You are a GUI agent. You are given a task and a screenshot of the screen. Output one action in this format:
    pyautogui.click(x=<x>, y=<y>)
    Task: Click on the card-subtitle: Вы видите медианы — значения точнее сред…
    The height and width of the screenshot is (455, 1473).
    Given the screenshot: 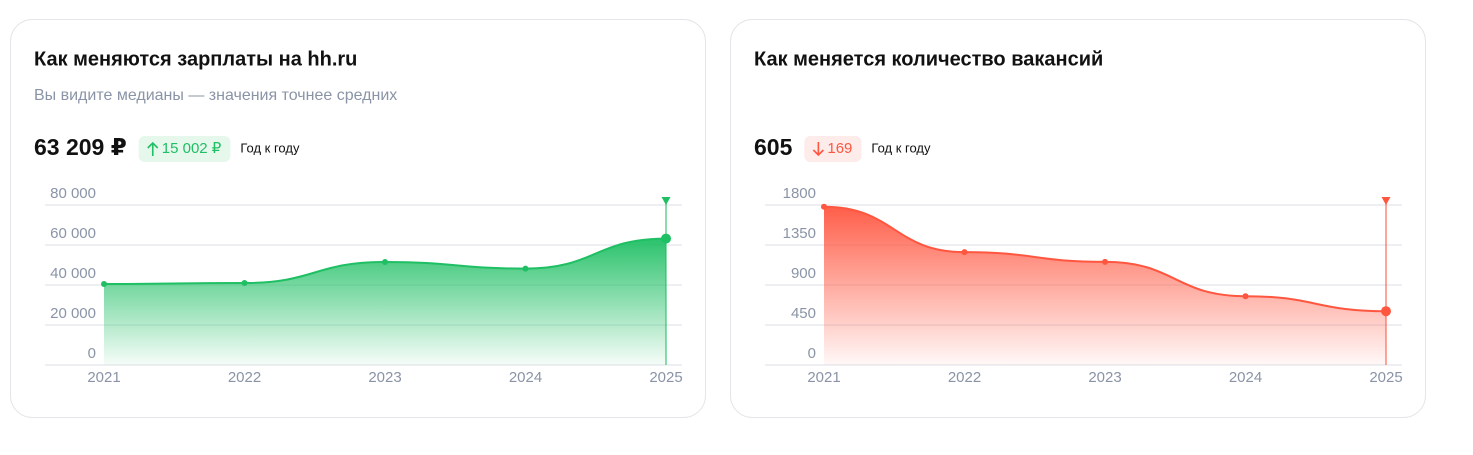 What is the action you would take?
    pyautogui.click(x=215, y=95)
    